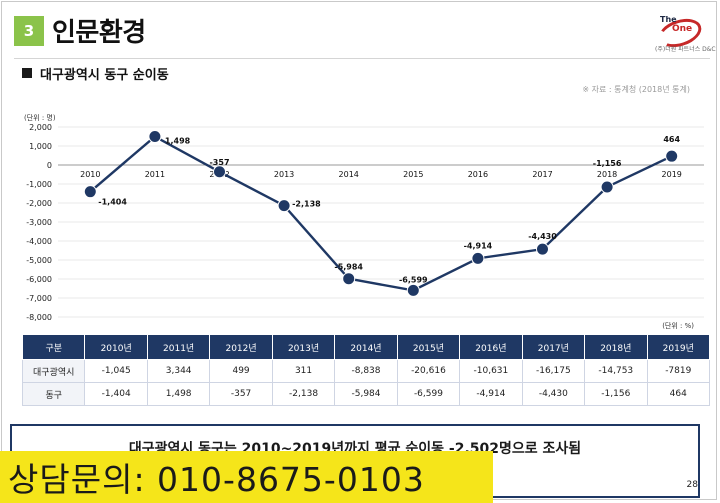  Describe the element at coordinates (553, 347) in the screenshot. I see `table-header-cell: 2017년` at that location.